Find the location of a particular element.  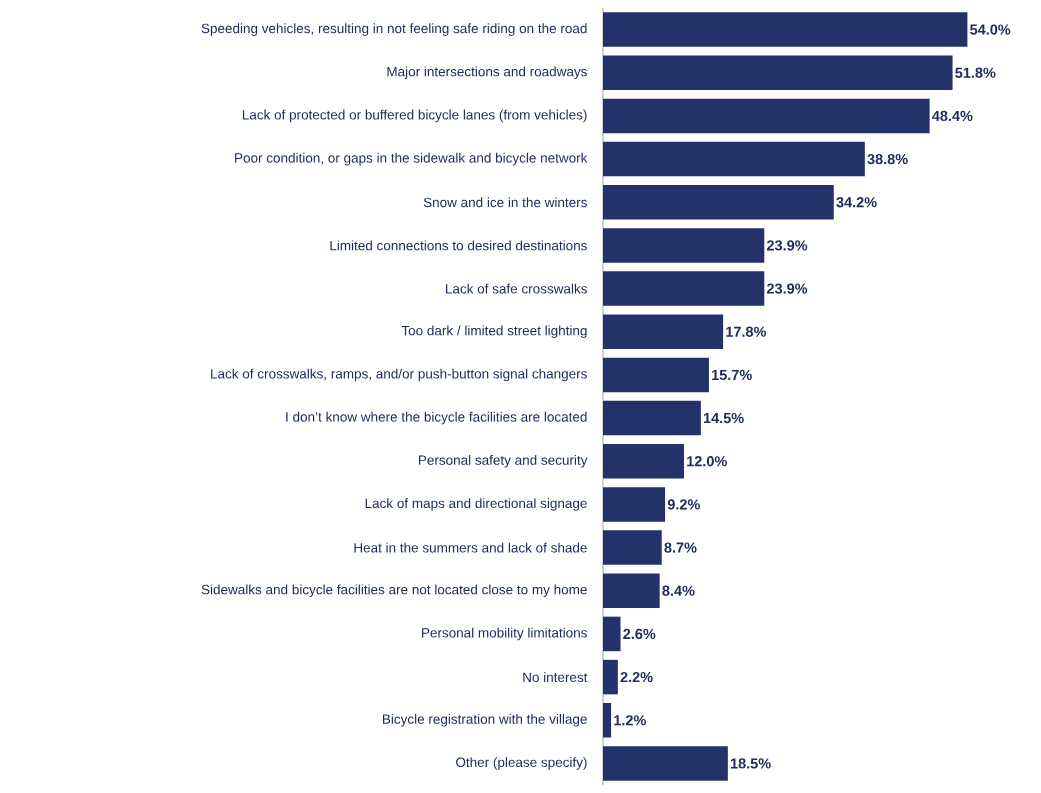

data-label: 9.2% is located at coordinates (683, 504).